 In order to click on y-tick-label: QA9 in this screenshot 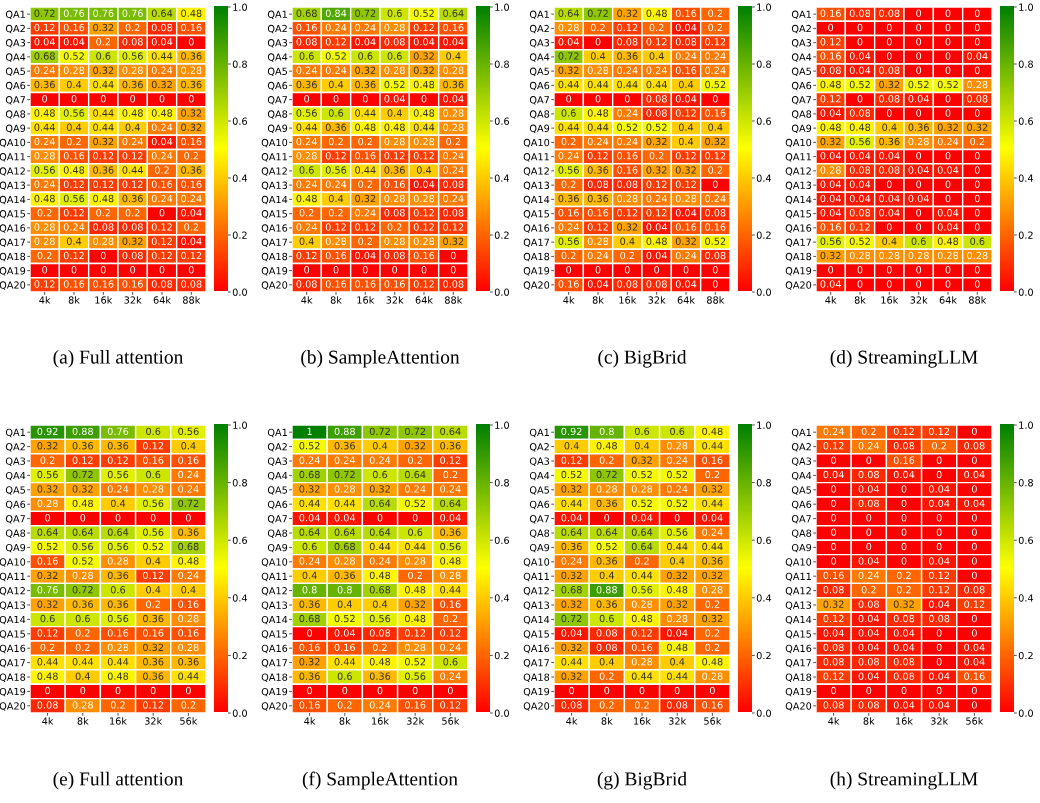, I will do `click(15, 548)`.